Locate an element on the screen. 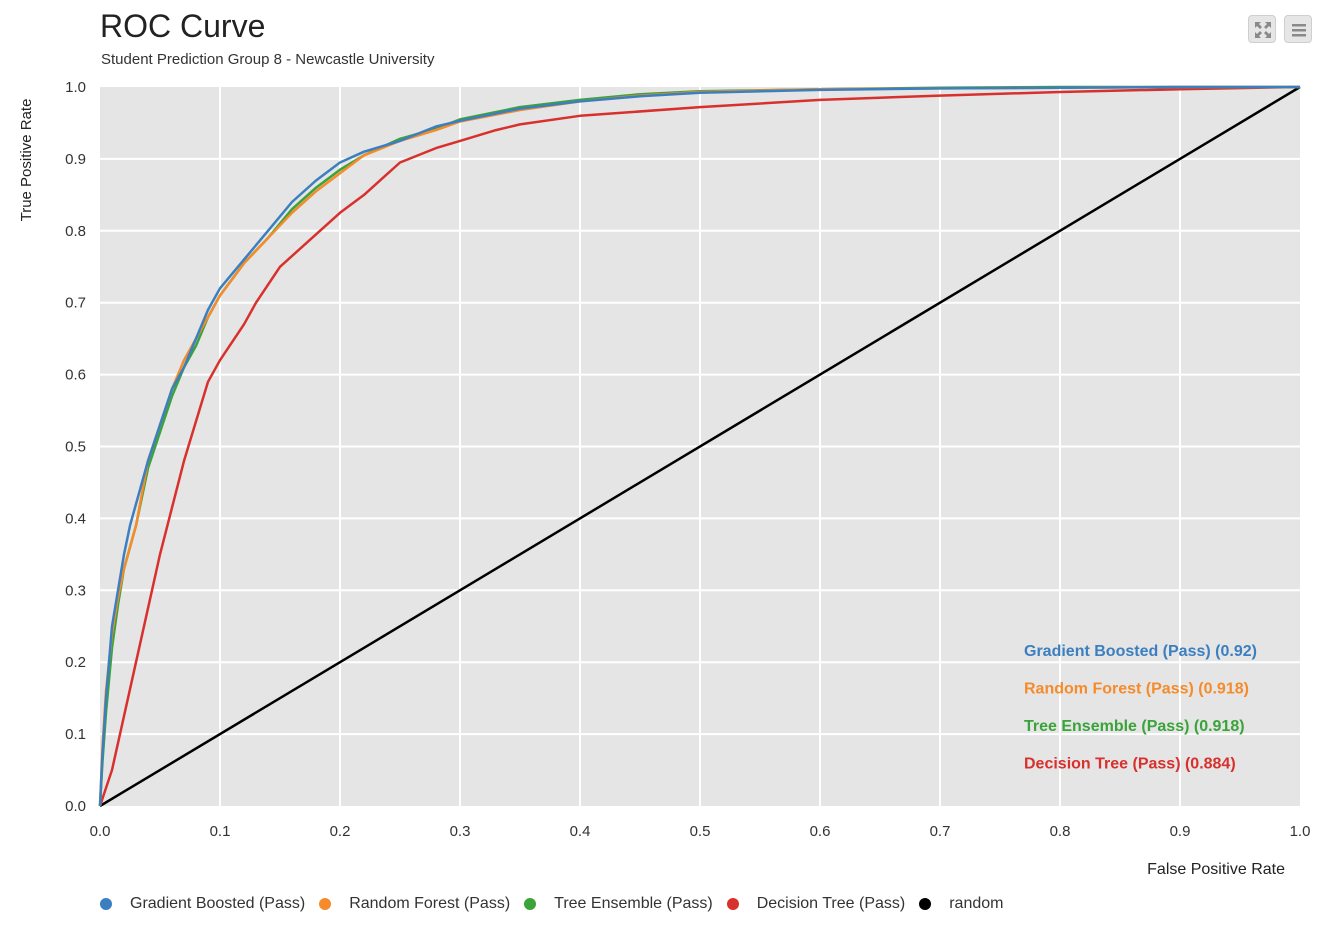  menu-icon is located at coordinates (1299, 30).